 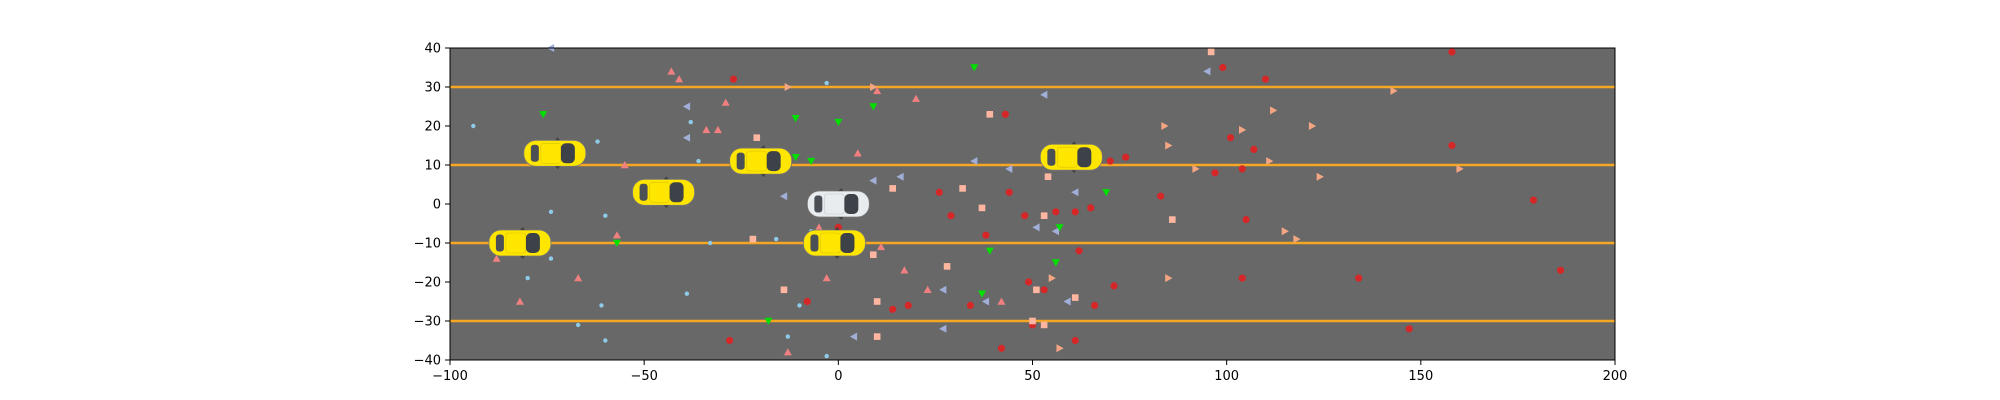 What do you see at coordinates (1615, 376) in the screenshot?
I see `x-tick-label-6: 200` at bounding box center [1615, 376].